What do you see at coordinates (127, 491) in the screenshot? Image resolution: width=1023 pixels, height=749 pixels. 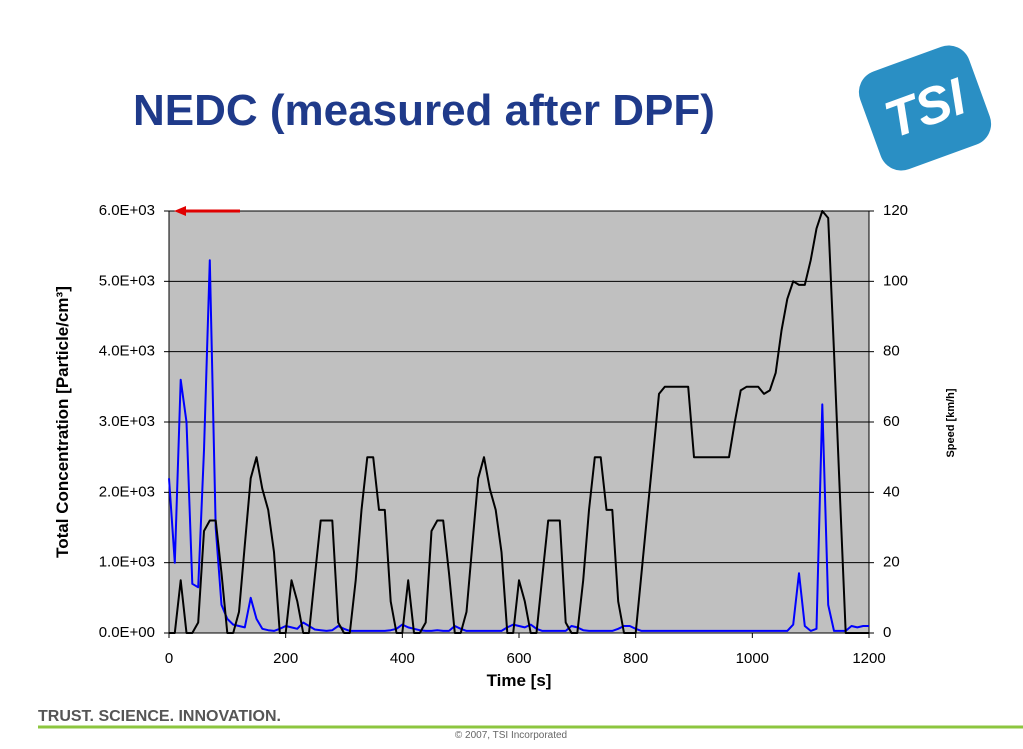 I see `y-tick-label: 2.0E+03` at bounding box center [127, 491].